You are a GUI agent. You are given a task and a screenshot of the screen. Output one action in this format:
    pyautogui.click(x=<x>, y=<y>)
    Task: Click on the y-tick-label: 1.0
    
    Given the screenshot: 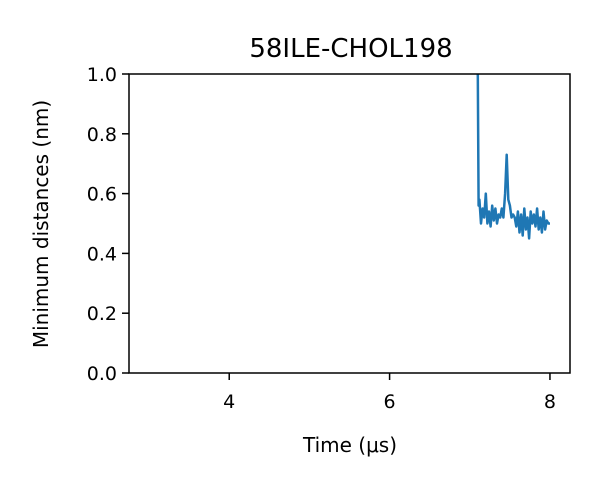 What is the action you would take?
    pyautogui.click(x=102, y=75)
    